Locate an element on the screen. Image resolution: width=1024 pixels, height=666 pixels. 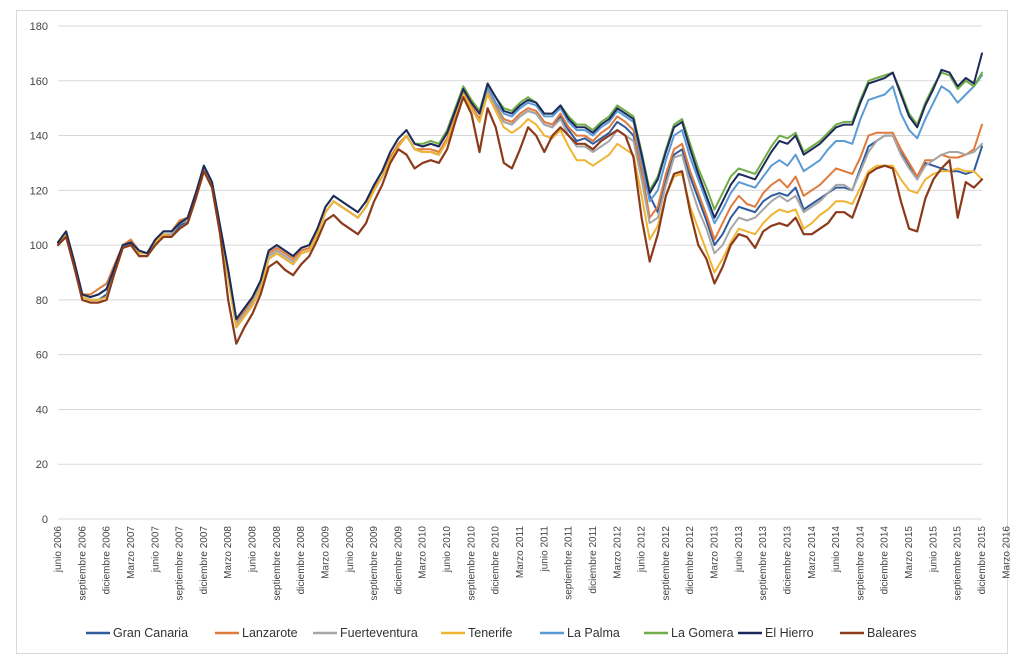
y-tick-label: 0 is located at coordinates (45, 520).